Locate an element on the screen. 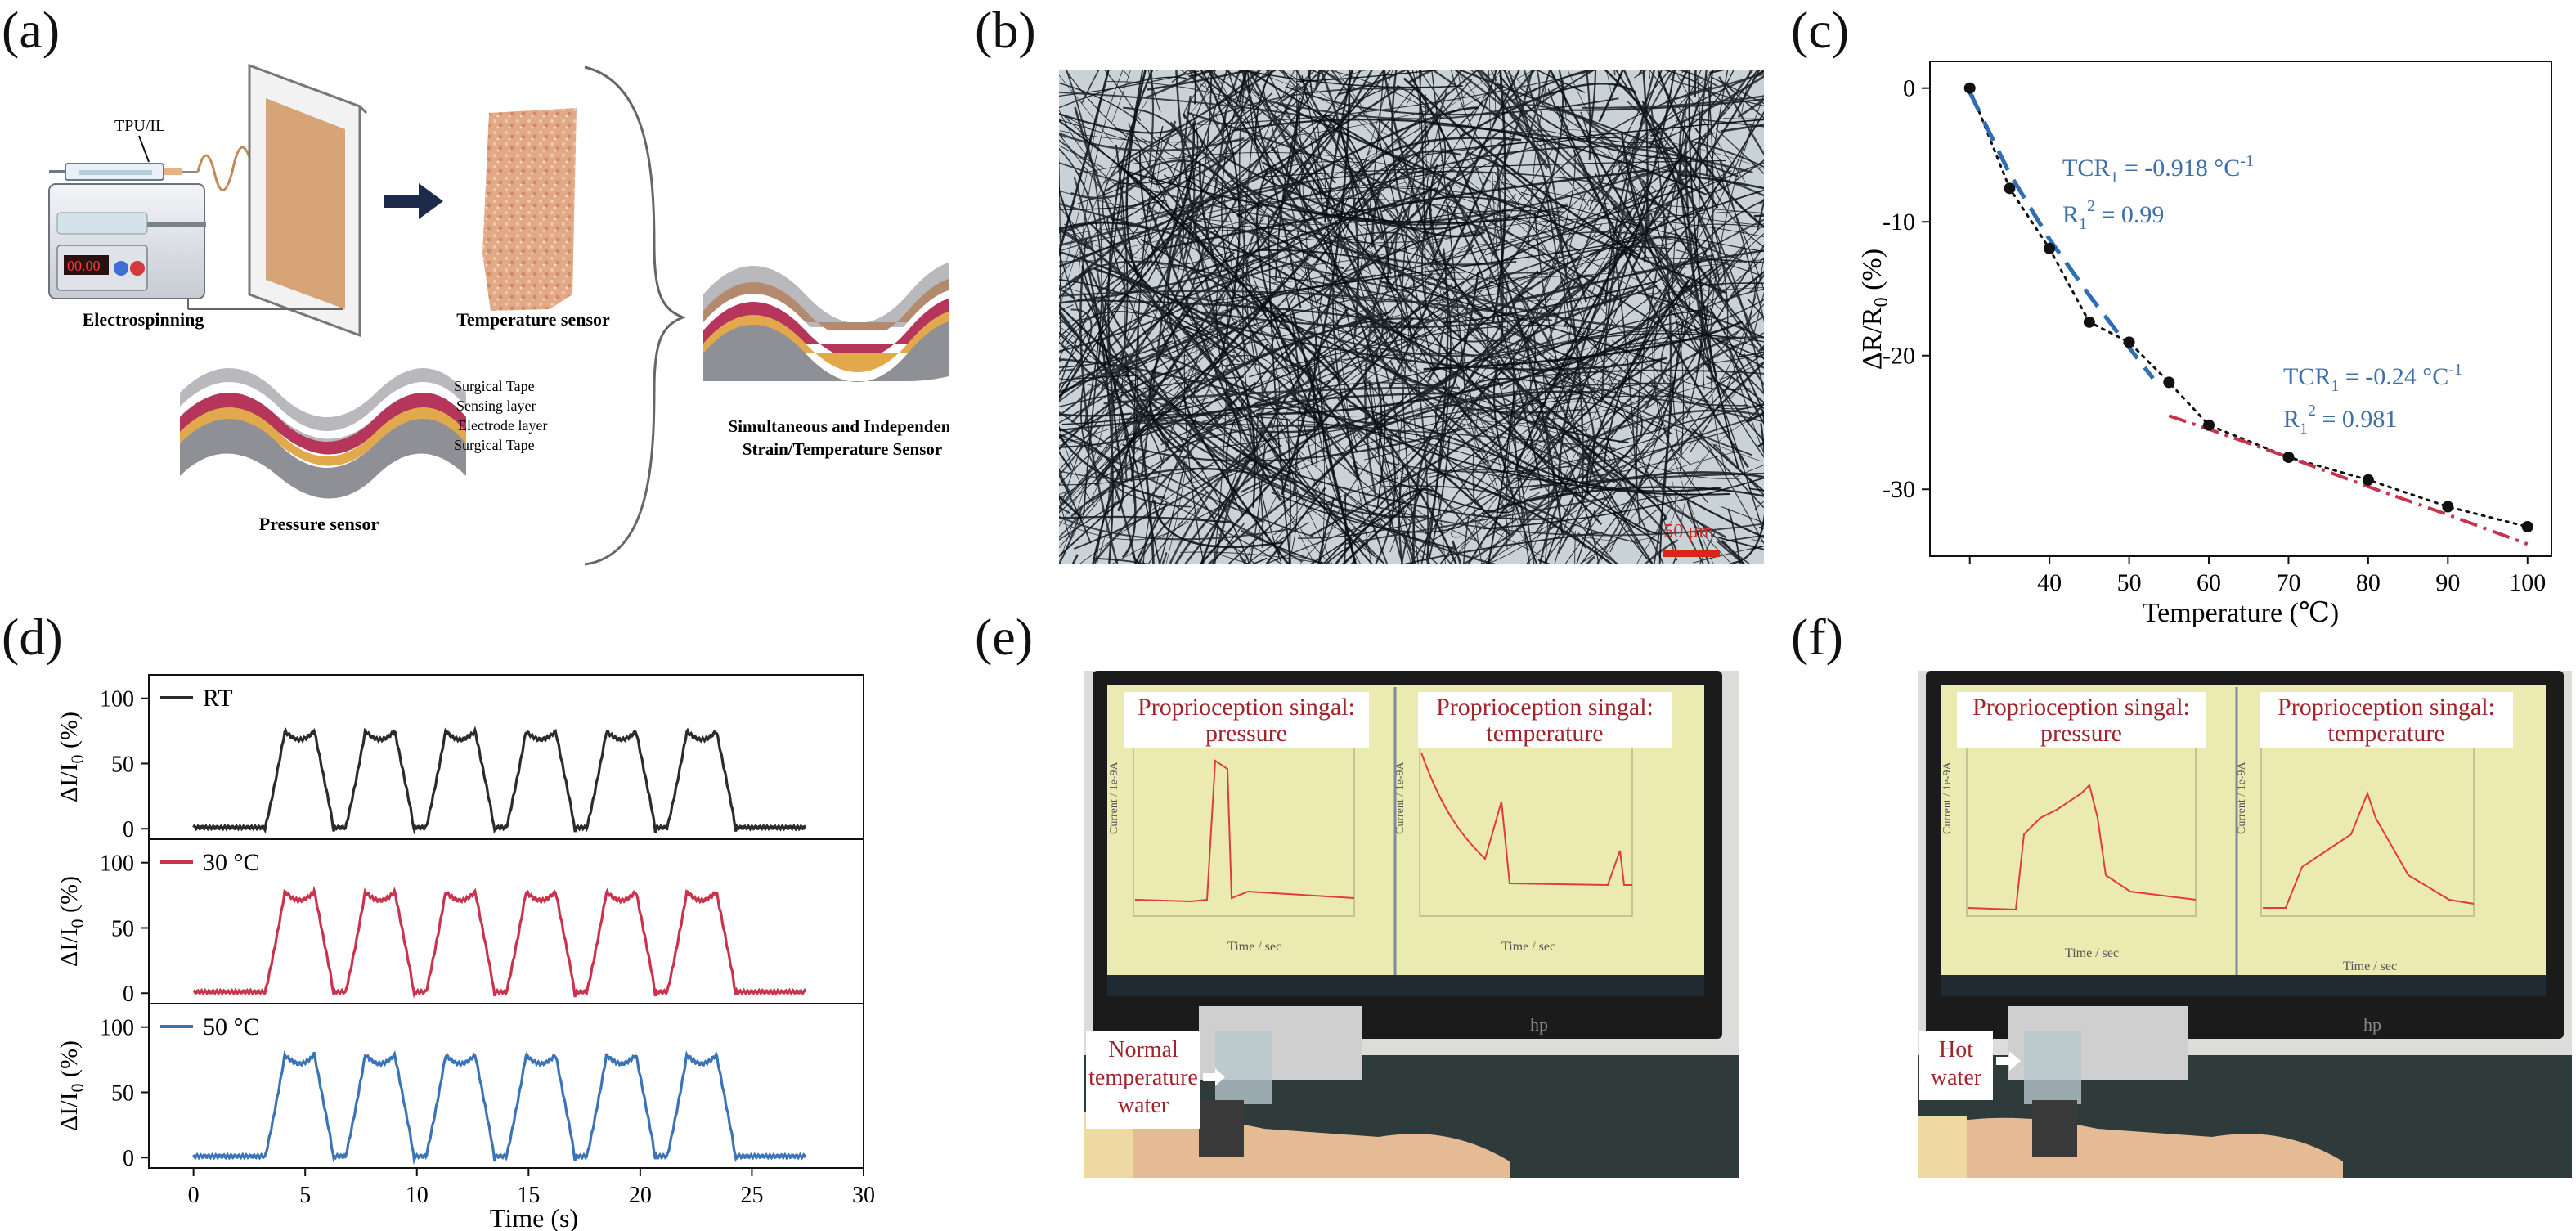  svg-text: Electrode layer is located at coordinates (502, 426).